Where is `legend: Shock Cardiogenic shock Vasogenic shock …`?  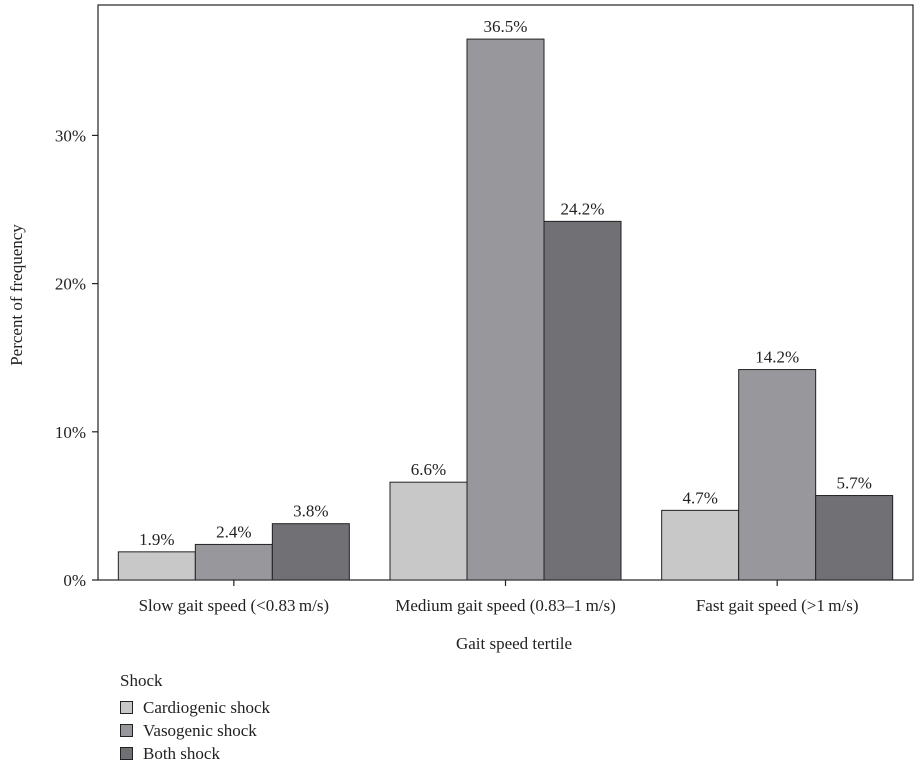 legend: Shock Cardiogenic shock Vasogenic shock … is located at coordinates (195, 717).